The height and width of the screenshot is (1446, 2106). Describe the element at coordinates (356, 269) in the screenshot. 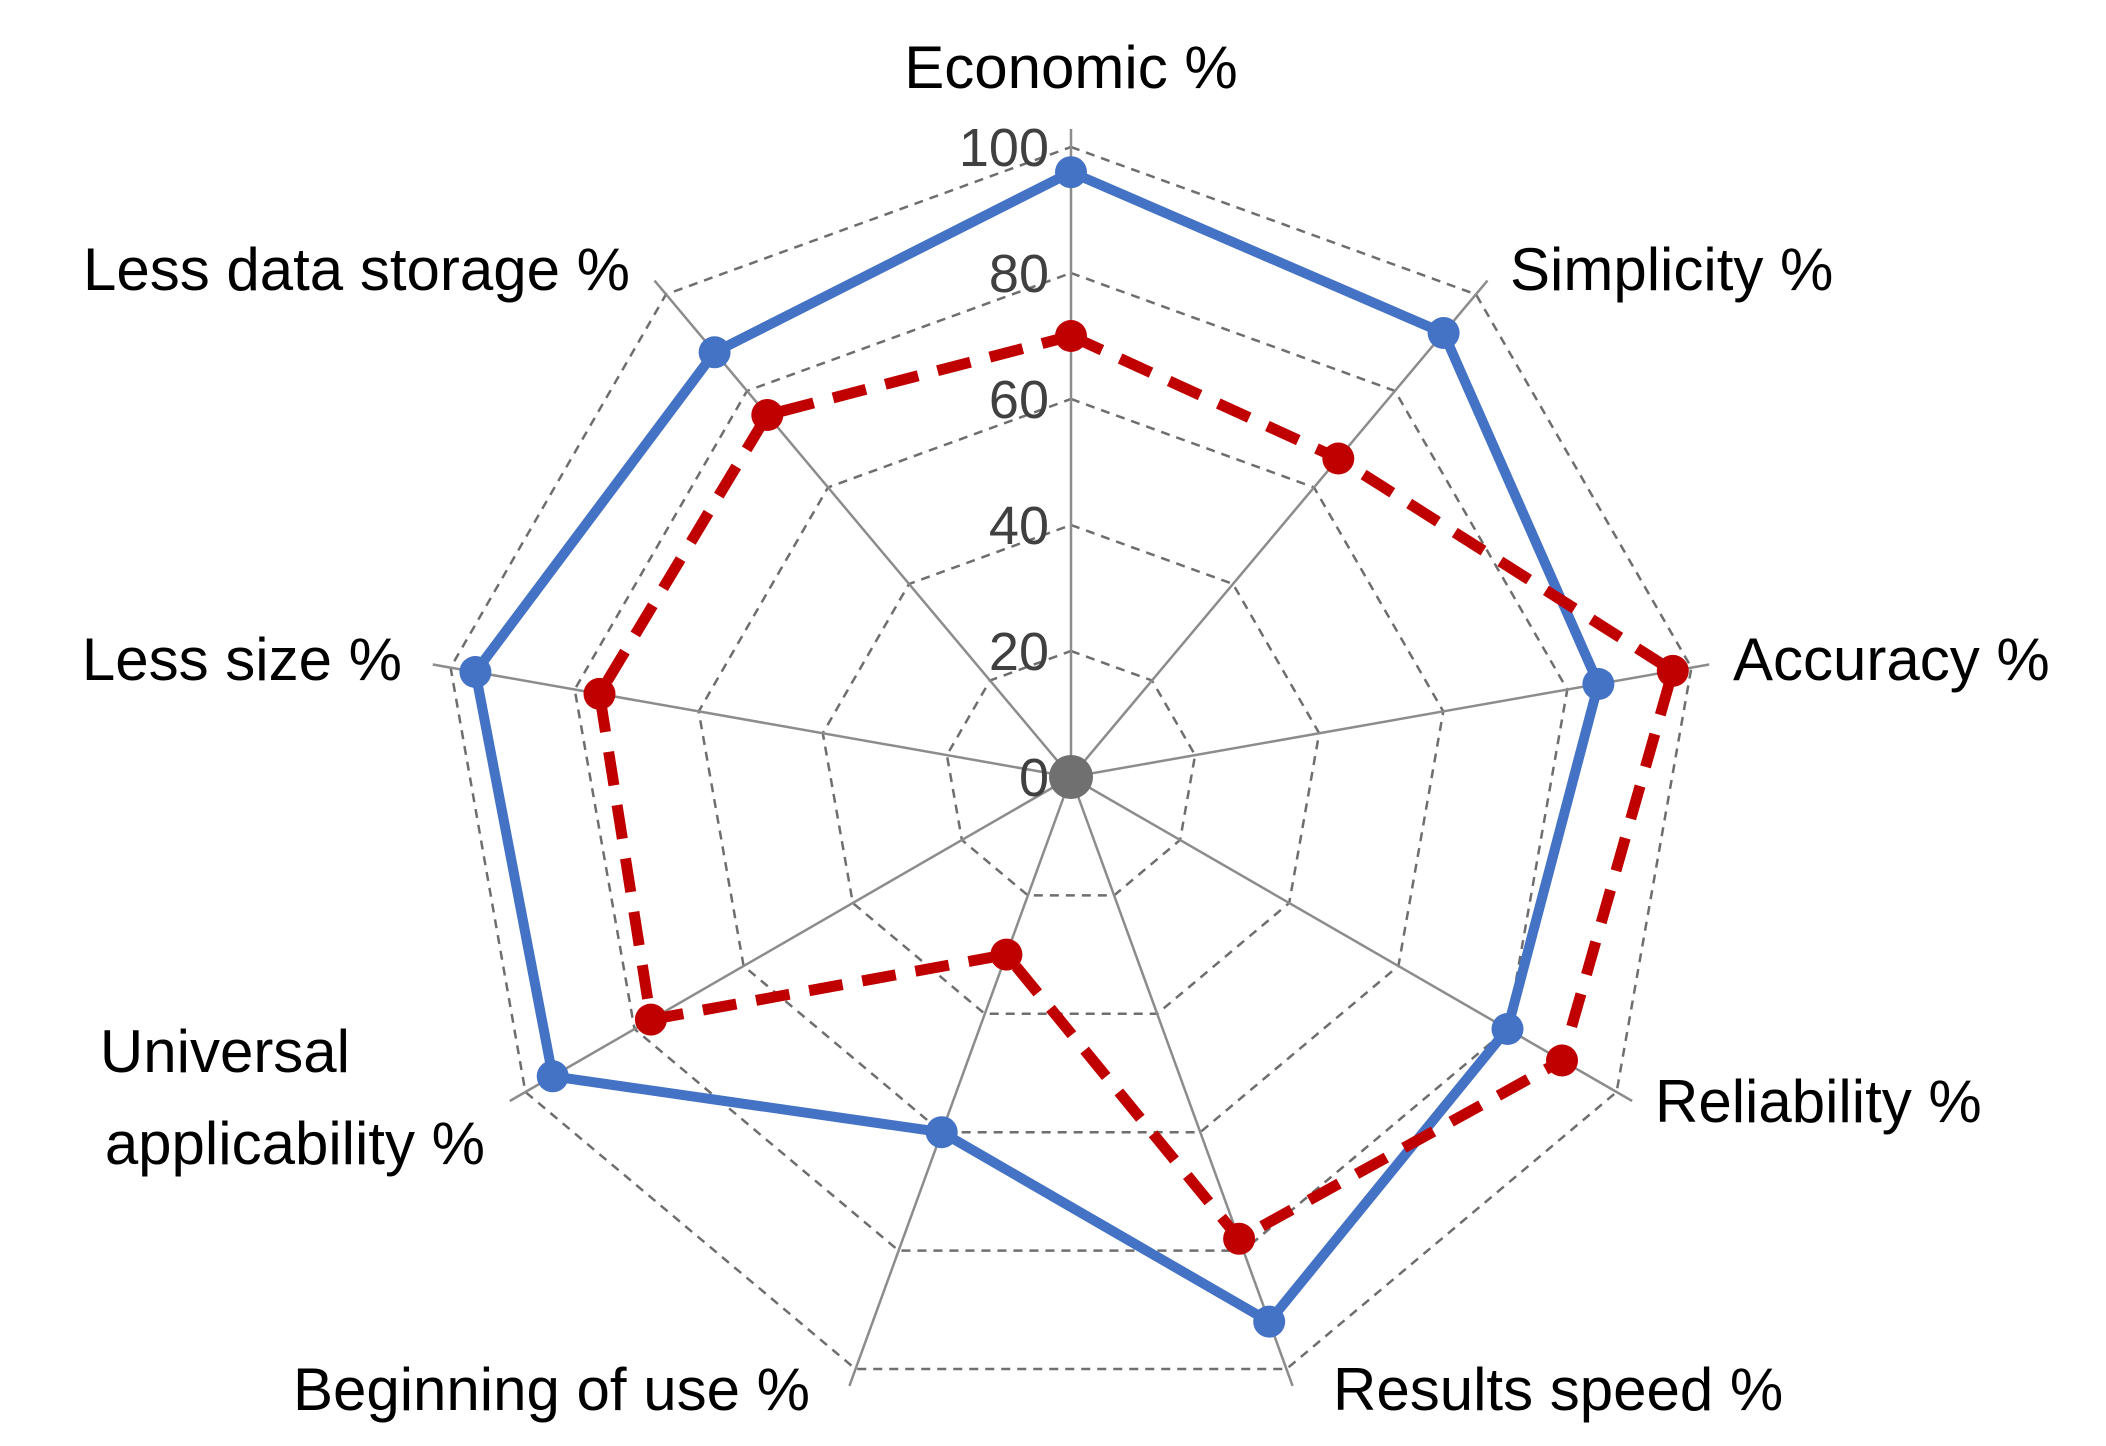

I see `axis-label-8: Less data storage %` at that location.